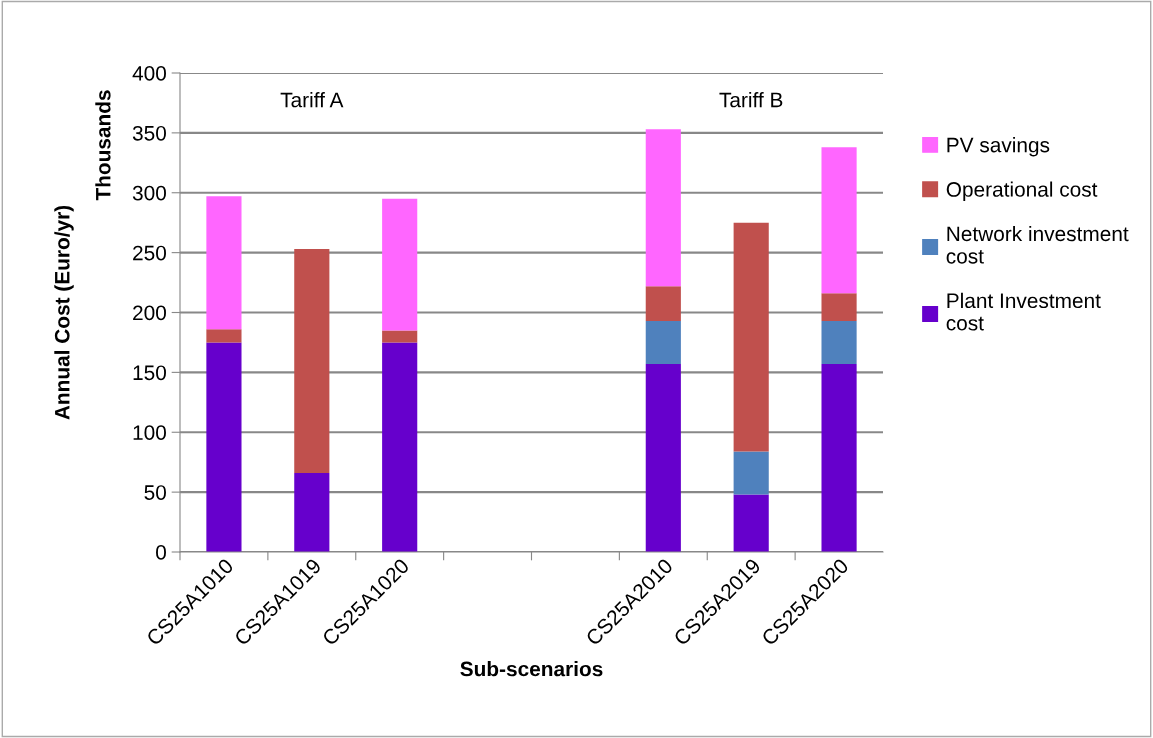  Describe the element at coordinates (64, 312) in the screenshot. I see `y-axis-title: Annual Cost (Euro/yr)` at that location.